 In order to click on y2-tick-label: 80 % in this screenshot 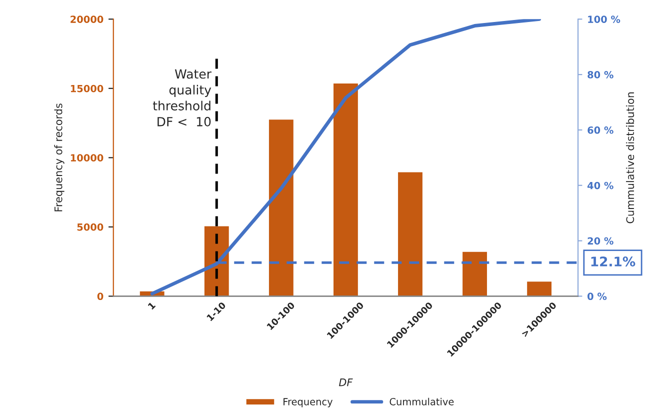, I will do `click(601, 74)`.